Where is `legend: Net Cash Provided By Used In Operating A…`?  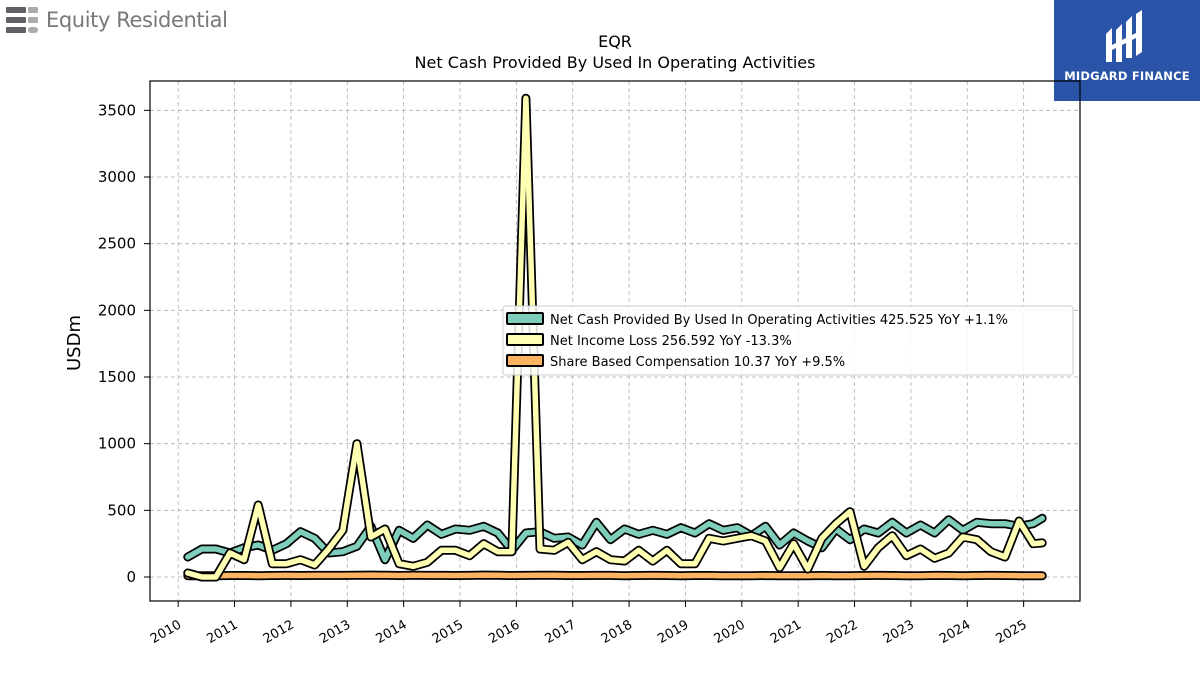 legend: Net Cash Provided By Used In Operating A… is located at coordinates (788, 340).